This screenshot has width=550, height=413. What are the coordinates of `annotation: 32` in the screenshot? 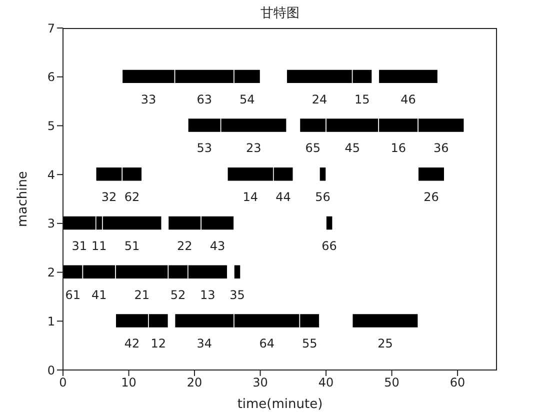 It's located at (109, 197).